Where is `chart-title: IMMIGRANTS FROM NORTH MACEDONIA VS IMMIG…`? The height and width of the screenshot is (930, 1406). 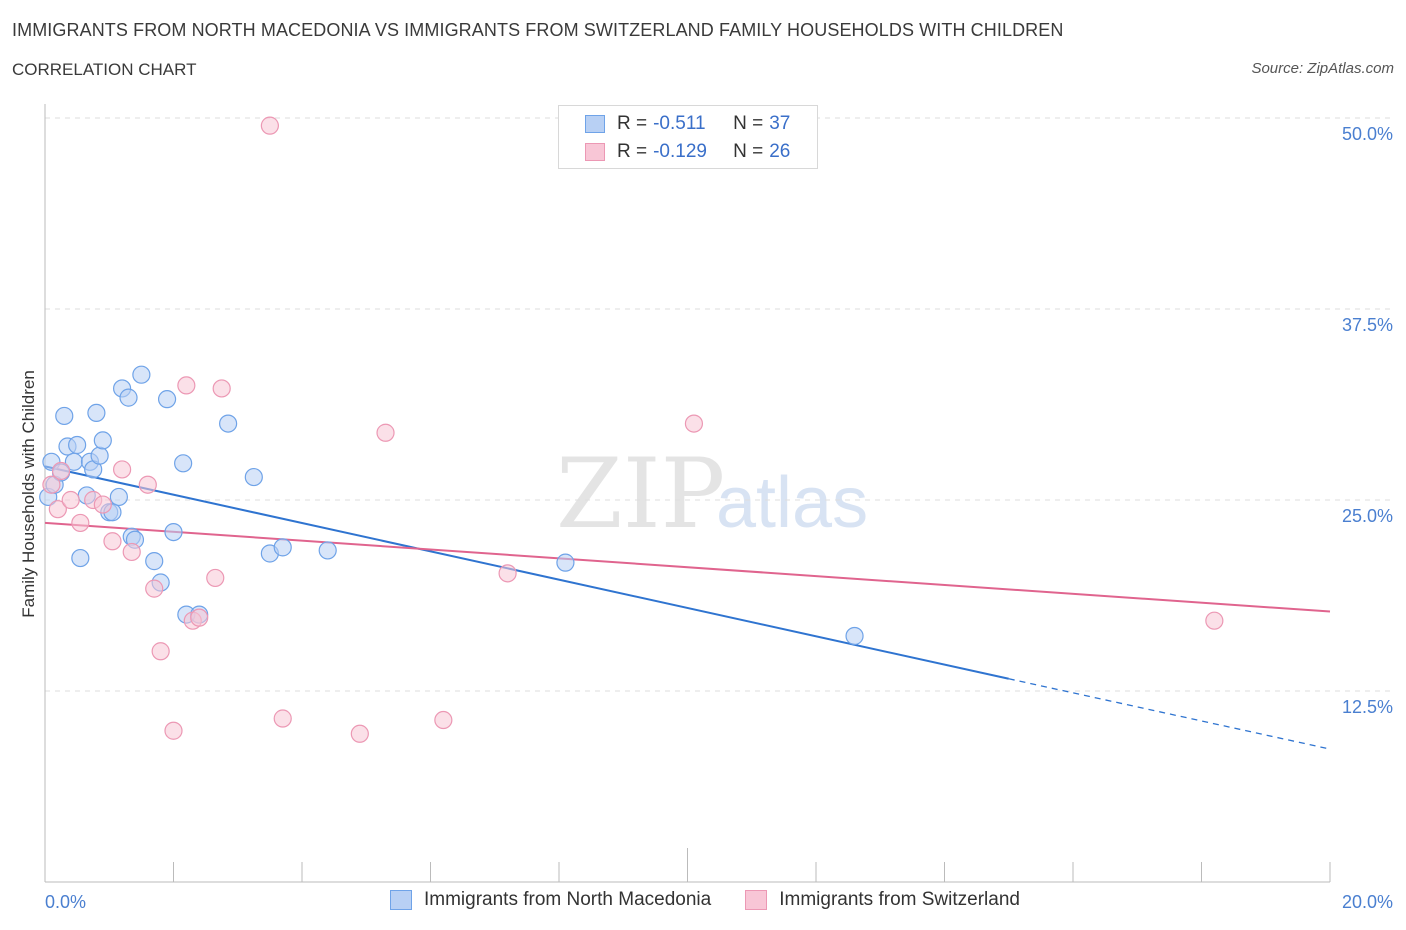 chart-title: IMMIGRANTS FROM NORTH MACEDONIA VS IMMIG… is located at coordinates (538, 30).